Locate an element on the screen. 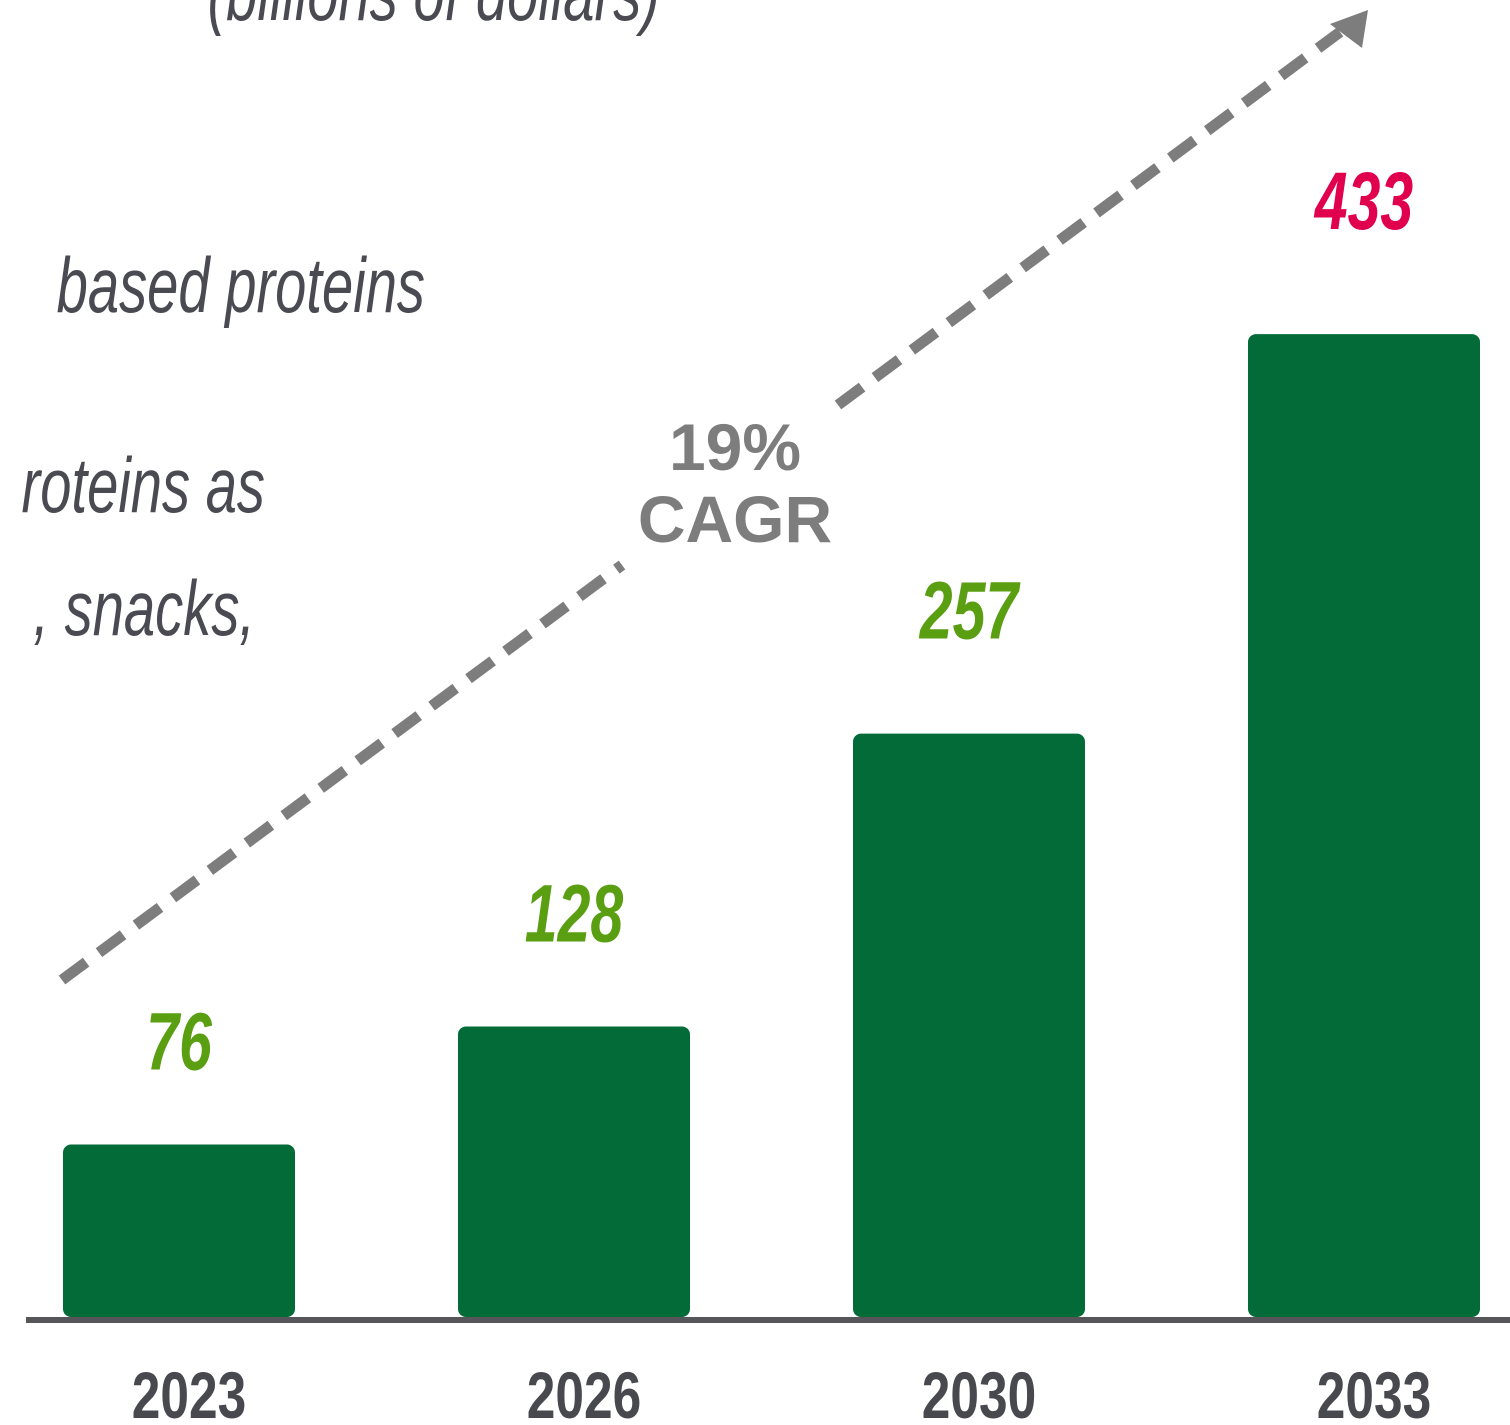 Image resolution: width=1510 pixels, height=1425 pixels. annotation: CAGR is located at coordinates (735, 519).